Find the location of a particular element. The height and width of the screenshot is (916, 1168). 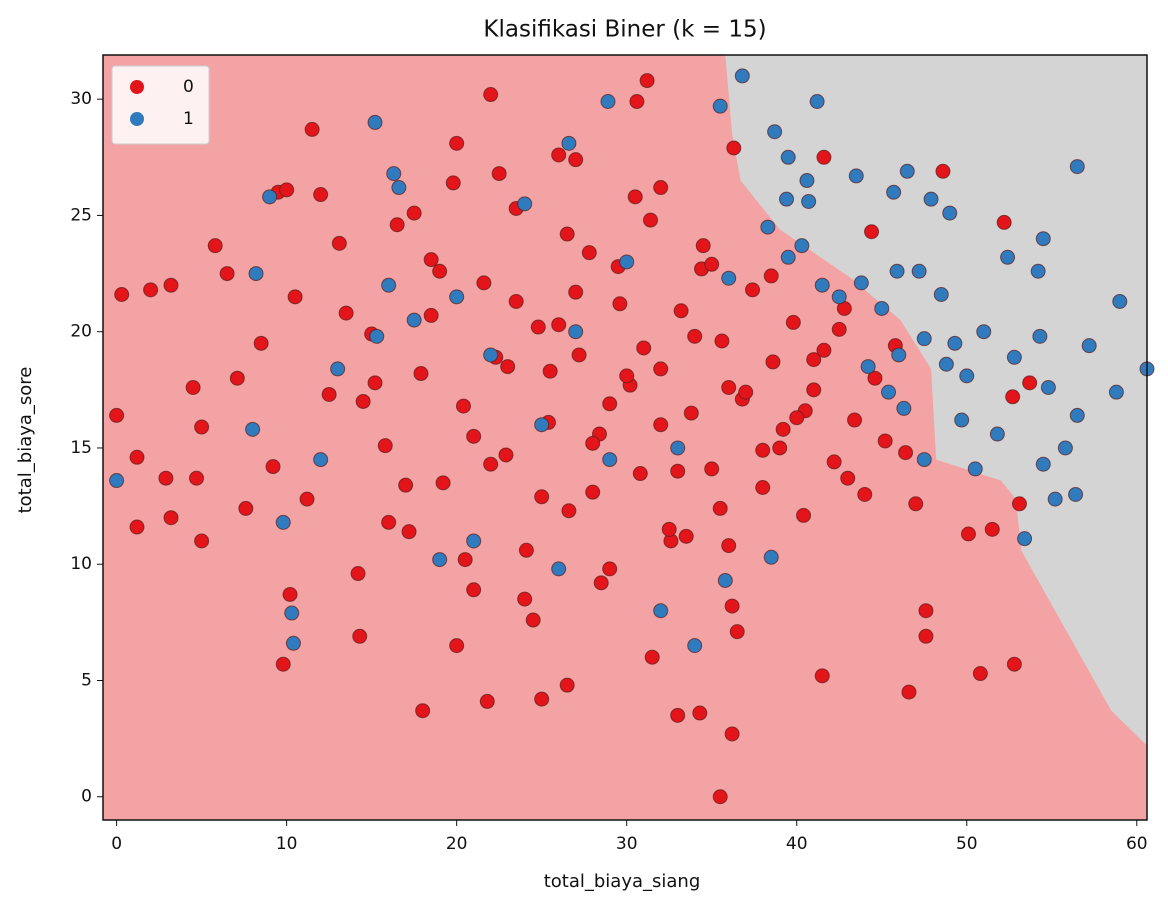

legend-label: 1 is located at coordinates (188, 119).